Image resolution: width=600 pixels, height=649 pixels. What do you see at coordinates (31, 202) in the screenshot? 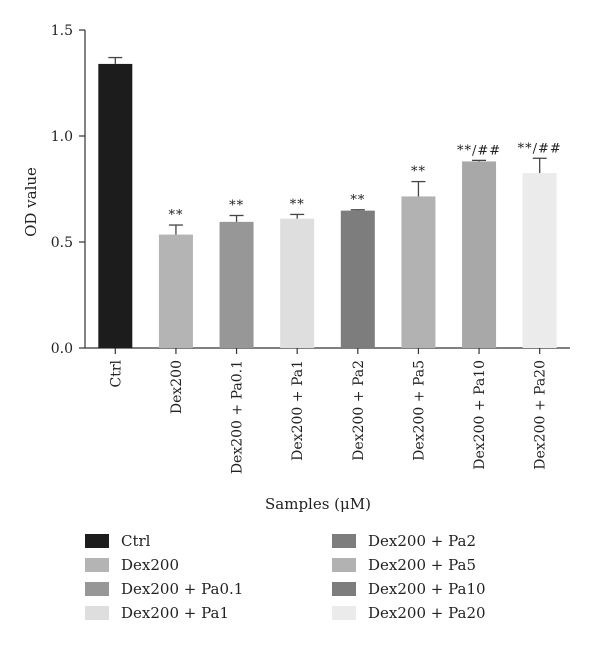
I see `y-axis-label: OD value` at bounding box center [31, 202].